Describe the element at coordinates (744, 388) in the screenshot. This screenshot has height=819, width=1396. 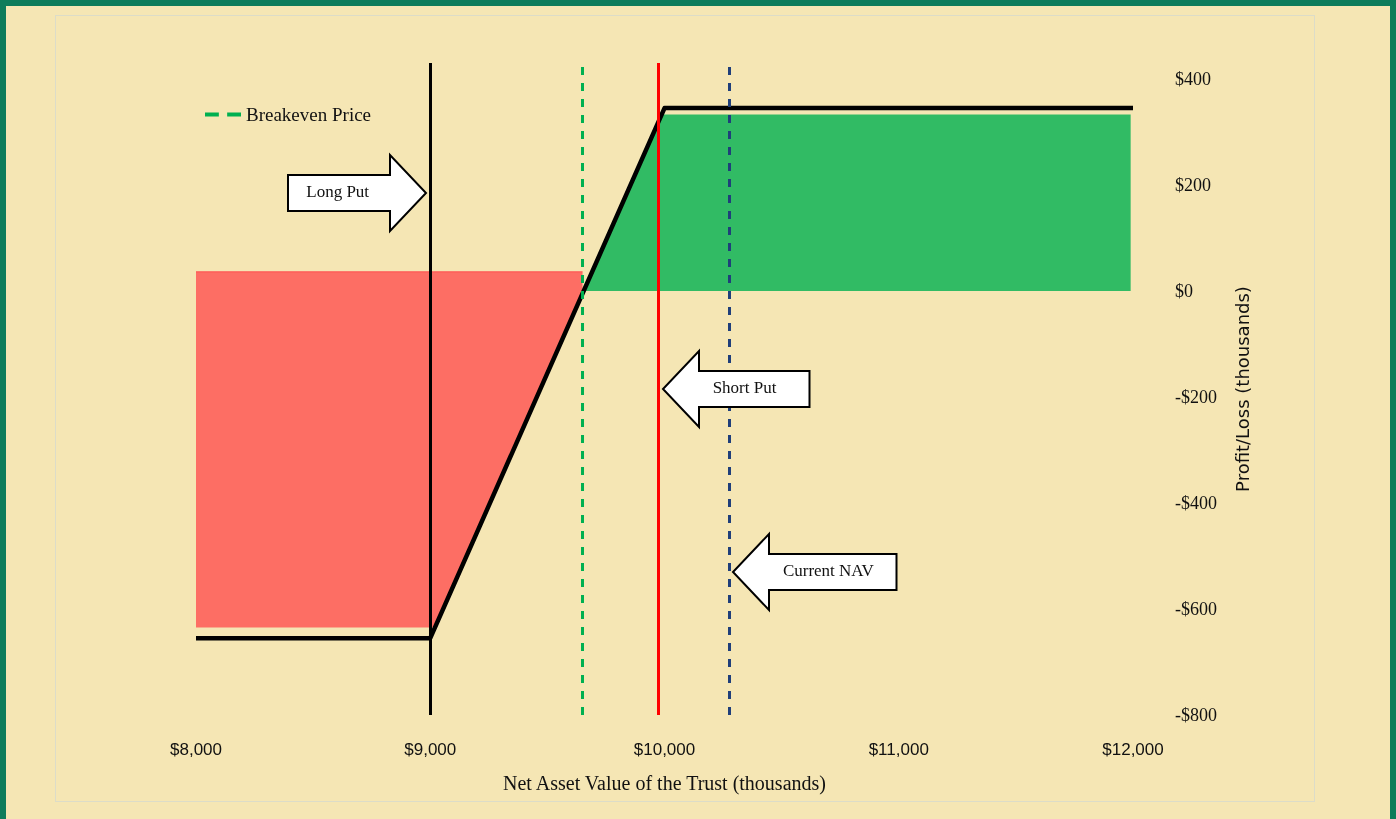
I see `annotation: Short Put` at that location.